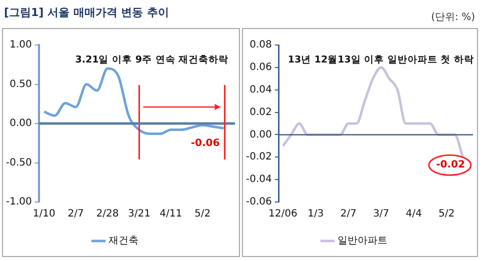 The image size is (500, 261). What do you see at coordinates (283, 214) in the screenshot?
I see `x-tick-label: 12/06` at bounding box center [283, 214].